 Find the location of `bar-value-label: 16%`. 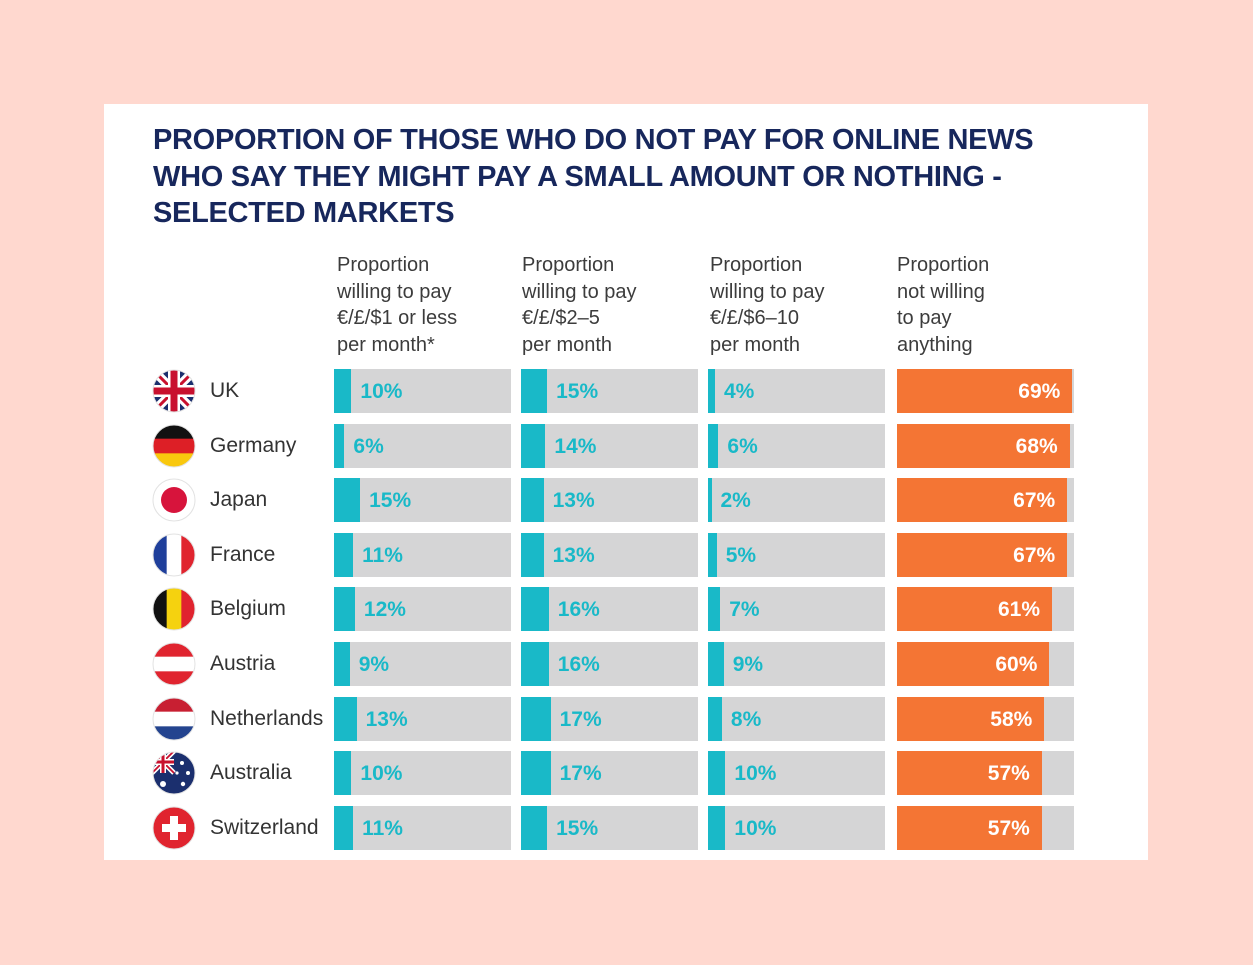

bar-value-label: 16% is located at coordinates (578, 610).